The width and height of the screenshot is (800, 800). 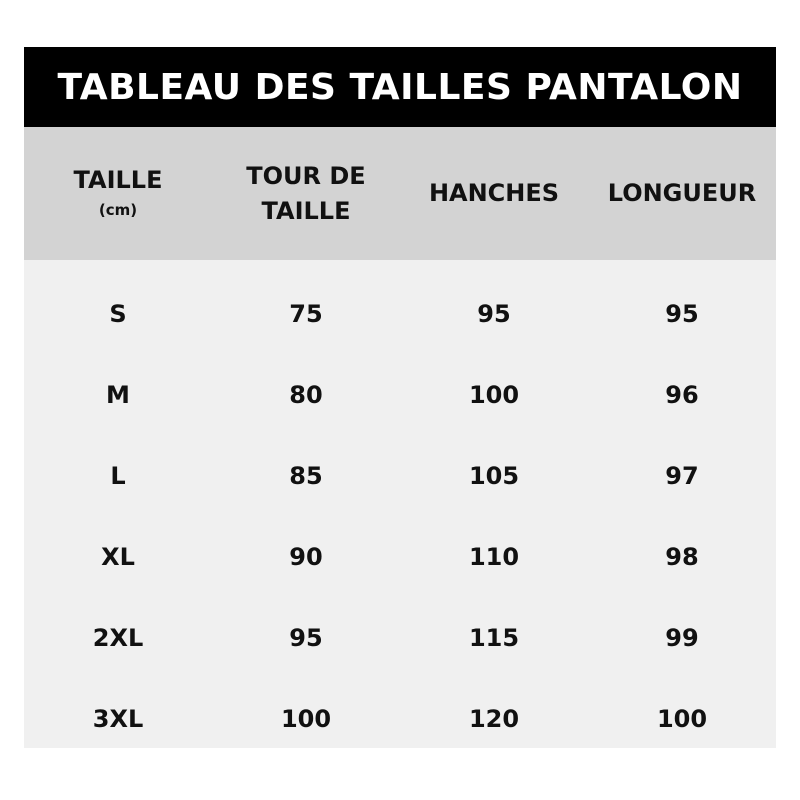 I want to click on cell-length: 100, so click(x=682, y=718).